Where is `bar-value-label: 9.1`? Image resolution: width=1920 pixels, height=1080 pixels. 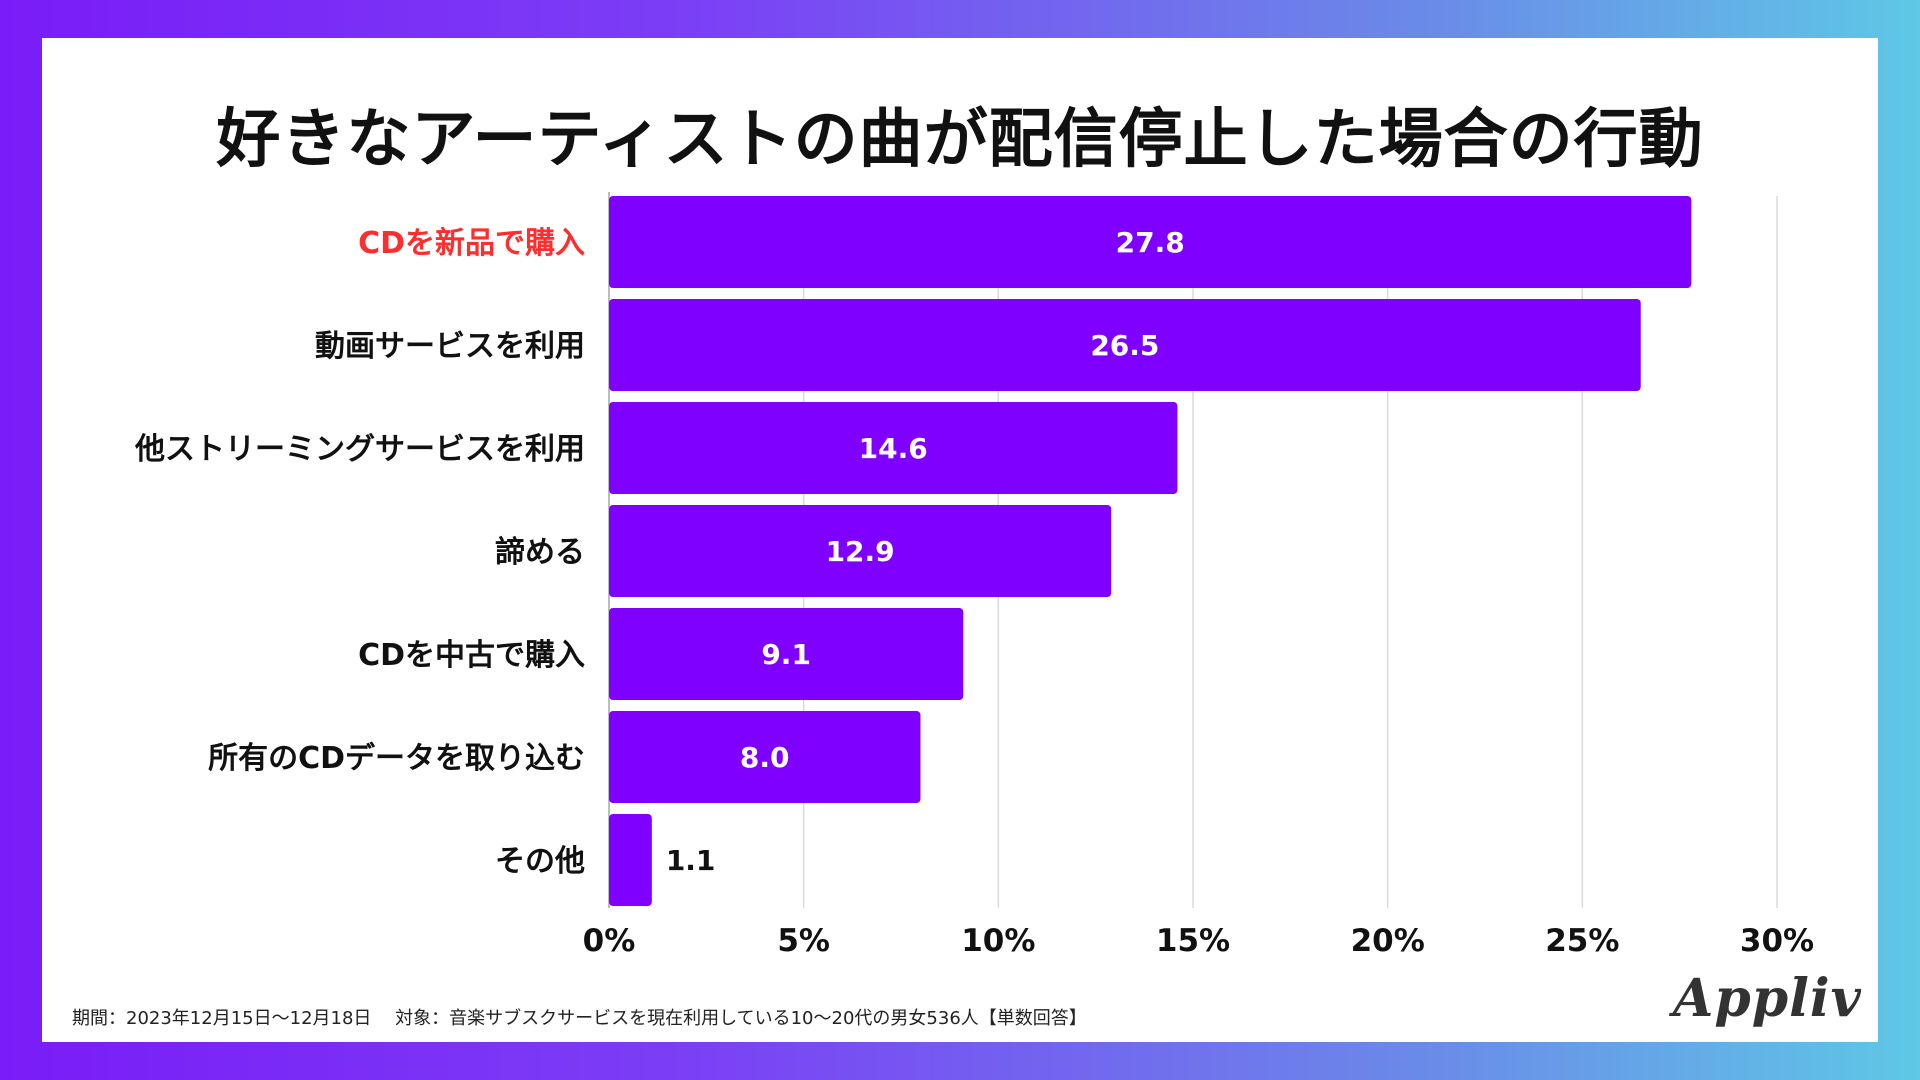
bar-value-label: 9.1 is located at coordinates (786, 654).